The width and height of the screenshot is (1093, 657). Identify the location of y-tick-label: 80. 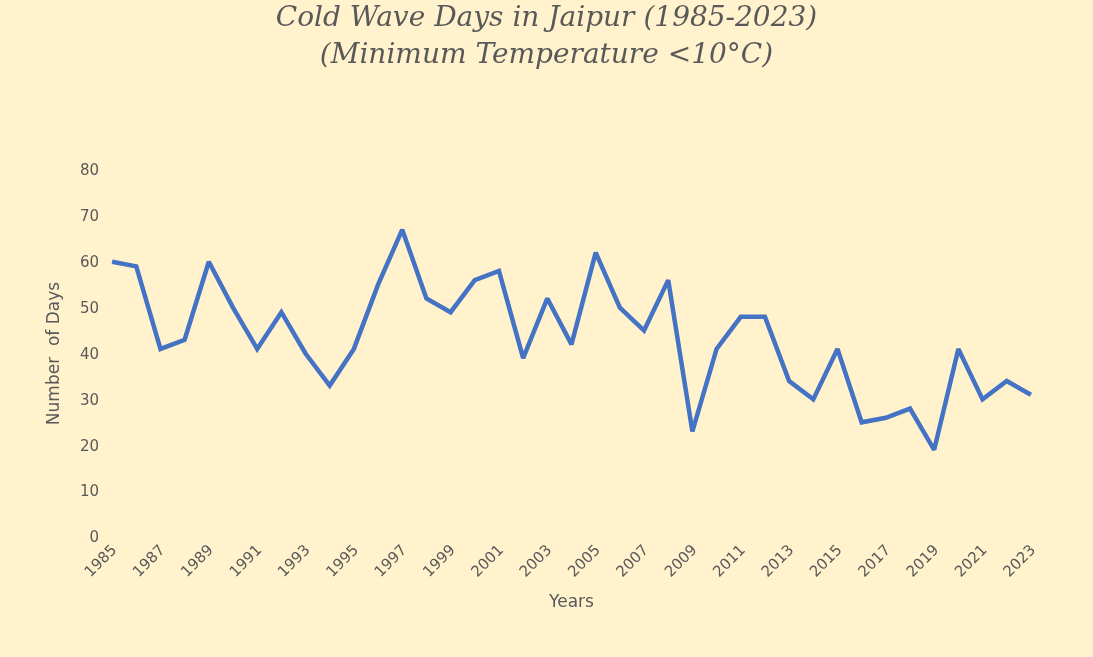
(89, 170).